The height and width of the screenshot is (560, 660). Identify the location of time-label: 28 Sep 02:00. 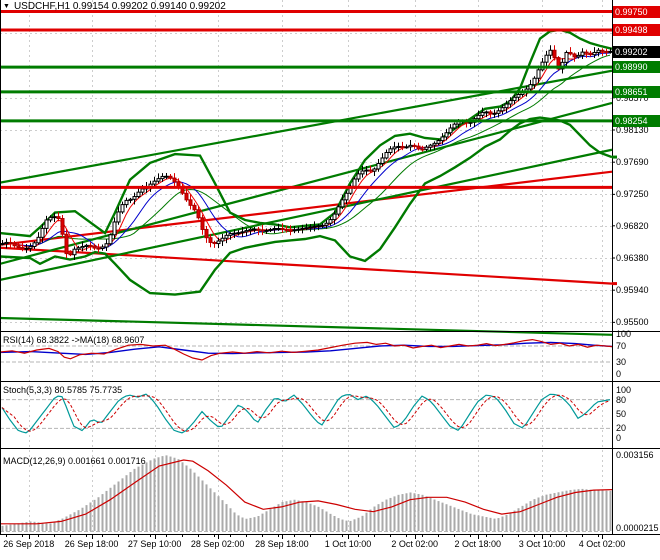
(217, 544).